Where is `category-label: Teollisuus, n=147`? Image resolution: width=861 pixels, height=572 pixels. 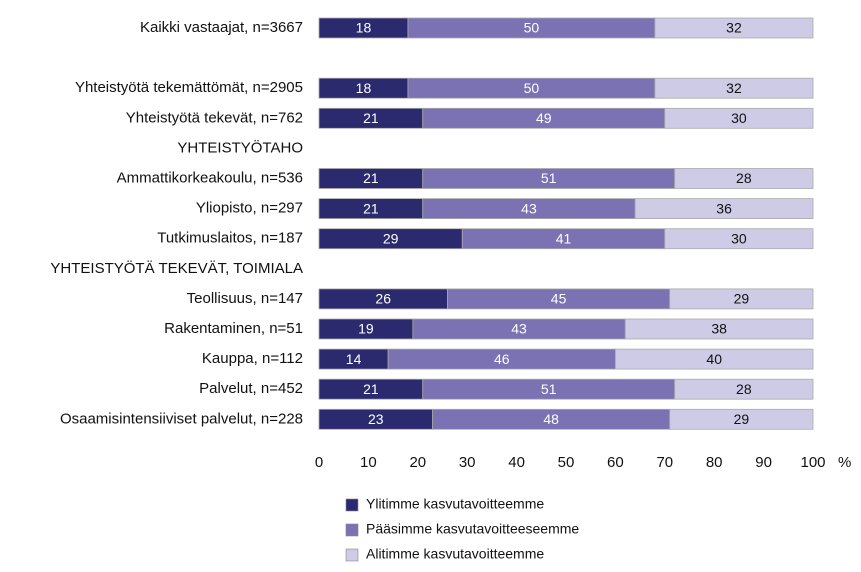 category-label: Teollisuus, n=147 is located at coordinates (245, 298).